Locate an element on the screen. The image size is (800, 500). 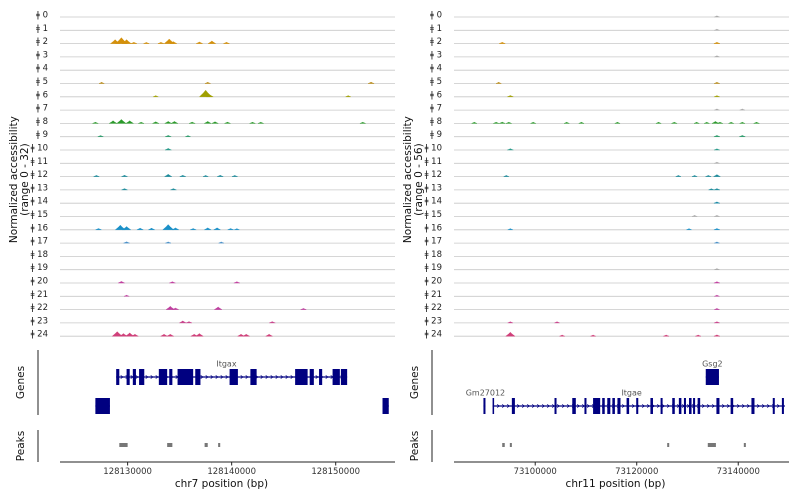
track-label: ǂ 12 is located at coordinates (433, 175).